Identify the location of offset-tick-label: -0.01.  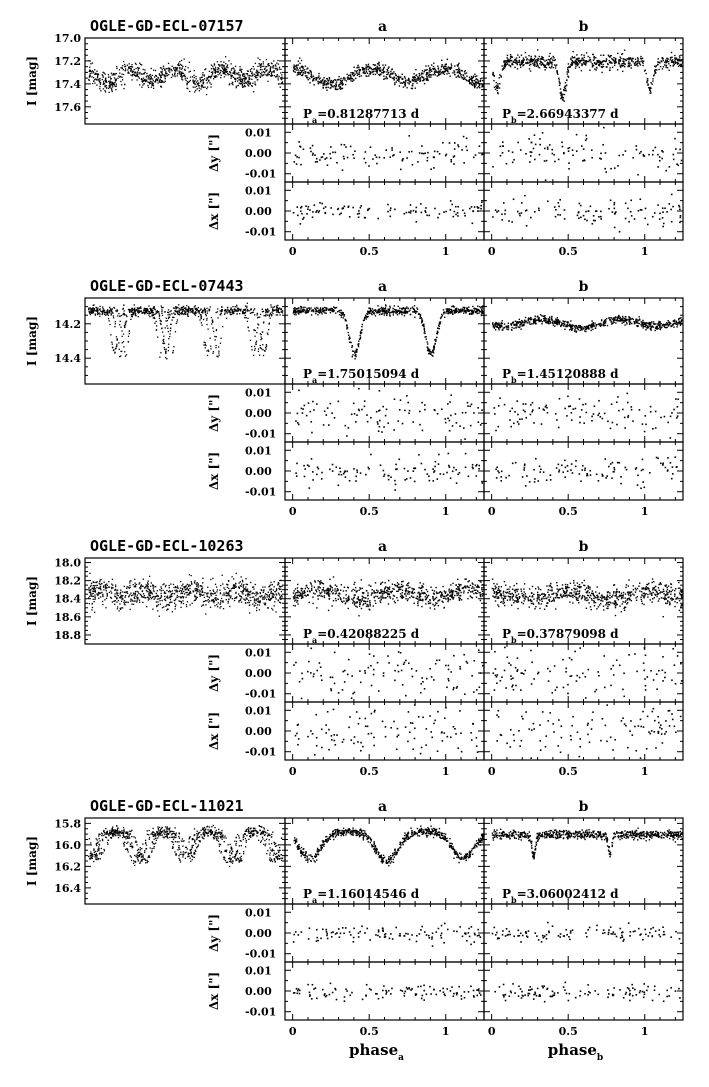
(260, 232).